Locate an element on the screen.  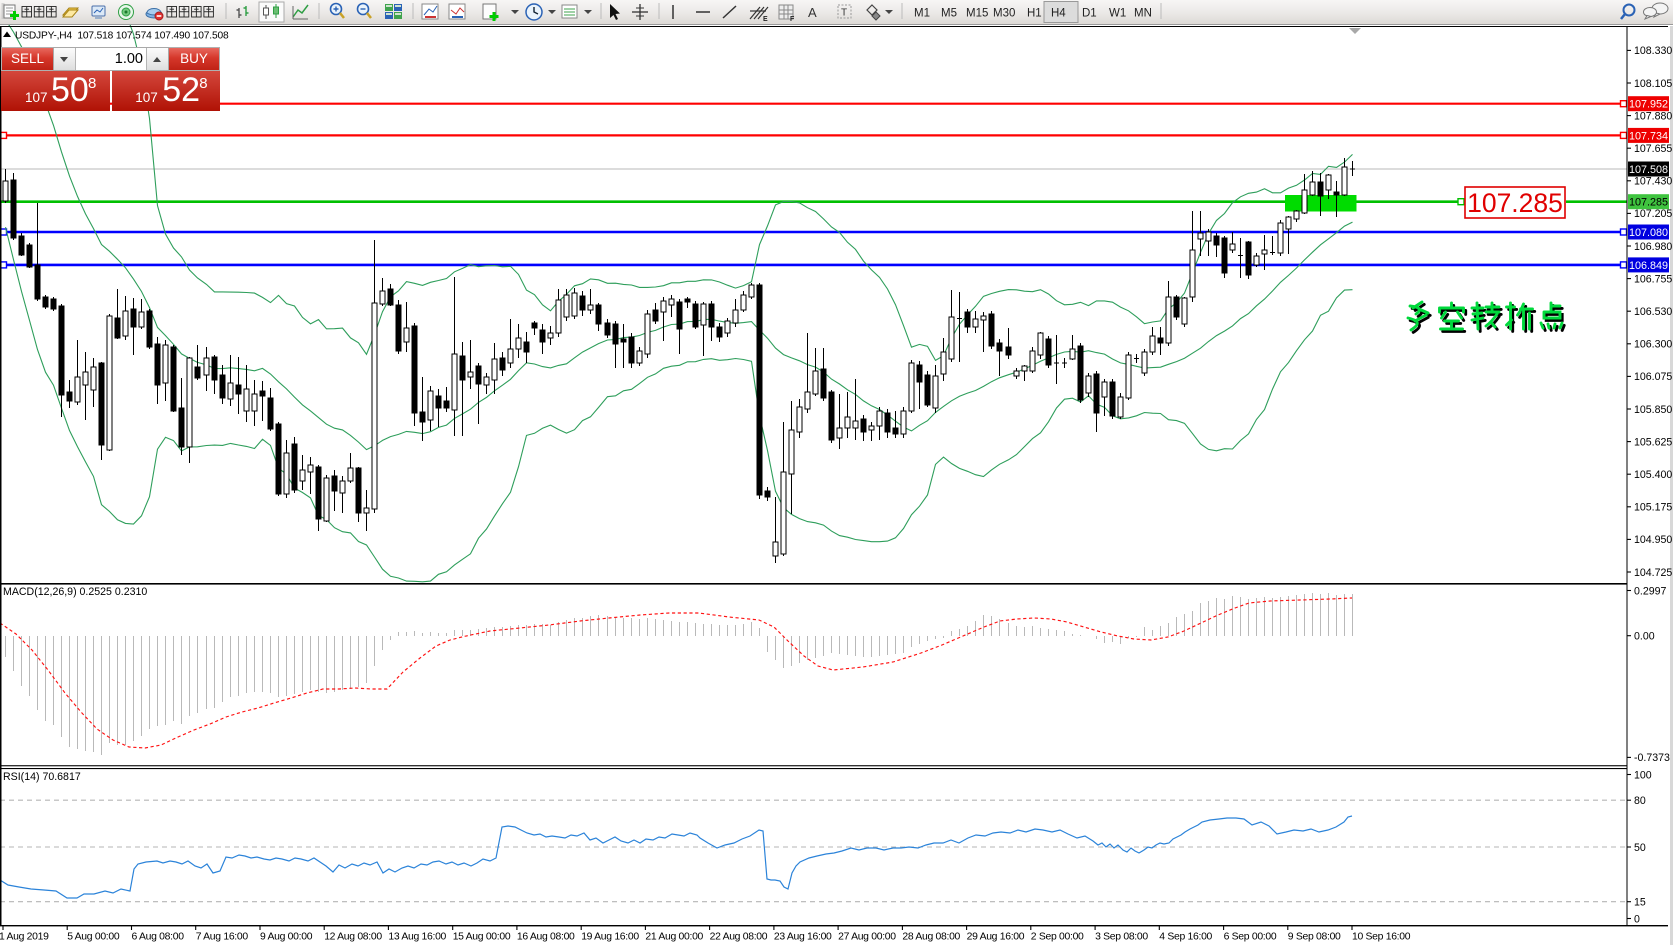
svg-text: W1 is located at coordinates (1117, 14).